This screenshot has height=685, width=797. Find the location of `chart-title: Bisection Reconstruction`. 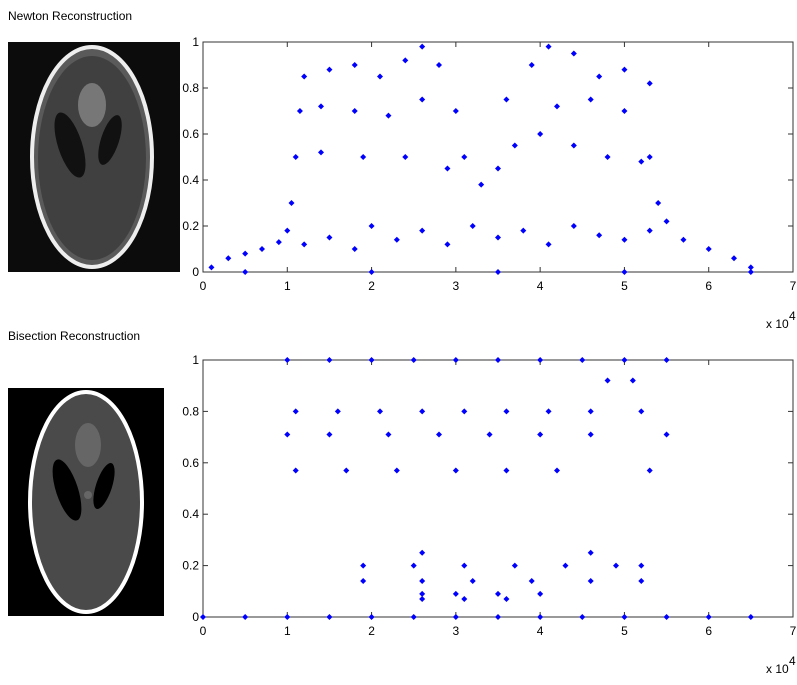

chart-title: Bisection Reconstruction is located at coordinates (74, 336).